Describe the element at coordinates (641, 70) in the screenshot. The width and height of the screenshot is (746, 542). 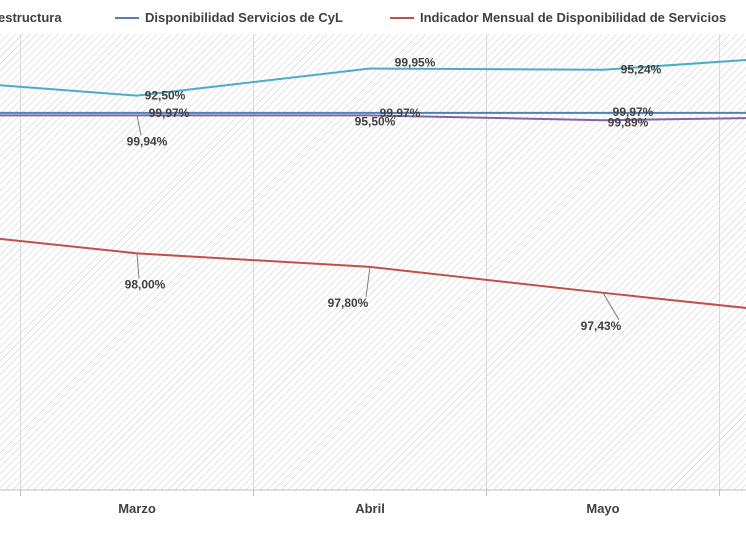
I see `data-label: 95,24%` at that location.